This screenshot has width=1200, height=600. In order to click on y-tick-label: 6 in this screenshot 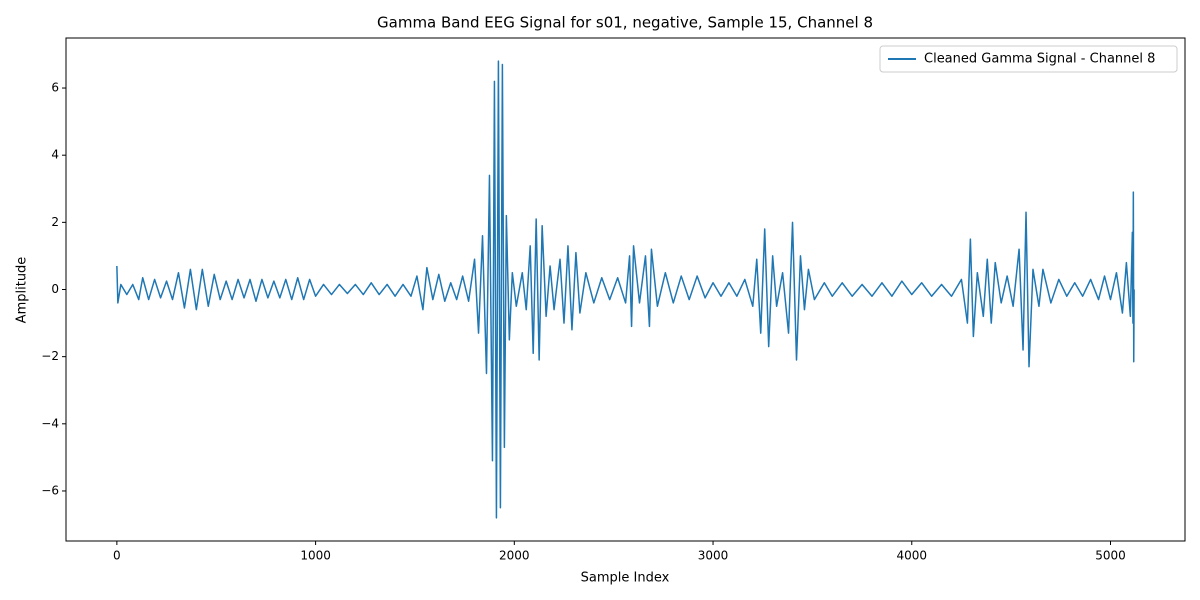, I will do `click(55, 88)`.